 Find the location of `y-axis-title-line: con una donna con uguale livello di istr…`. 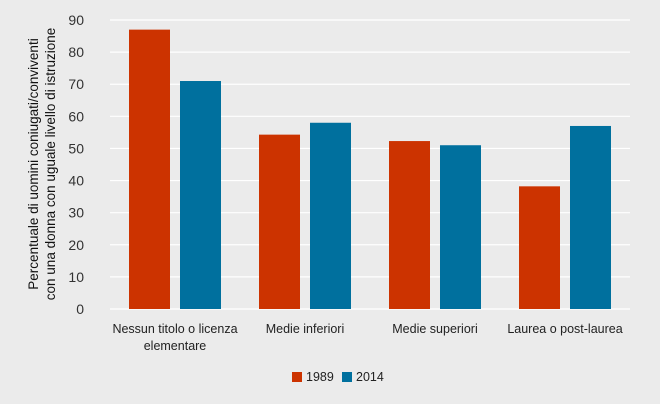

y-axis-title-line: con una donna con uguale livello di istr… is located at coordinates (50, 164).